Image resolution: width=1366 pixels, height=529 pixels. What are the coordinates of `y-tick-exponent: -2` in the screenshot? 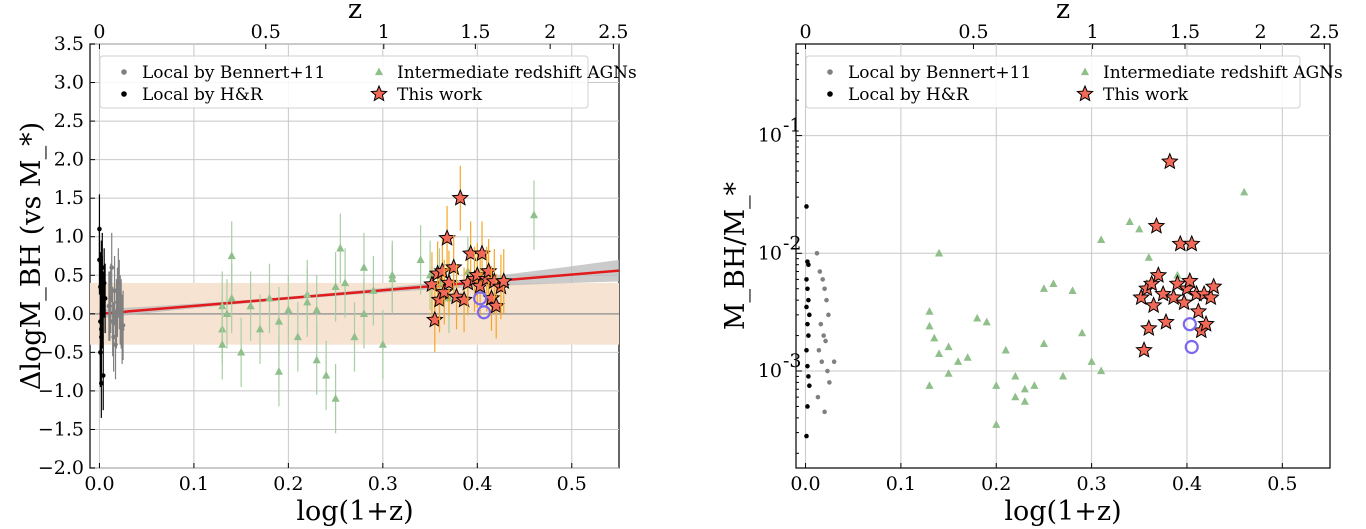 It's located at (792, 243).